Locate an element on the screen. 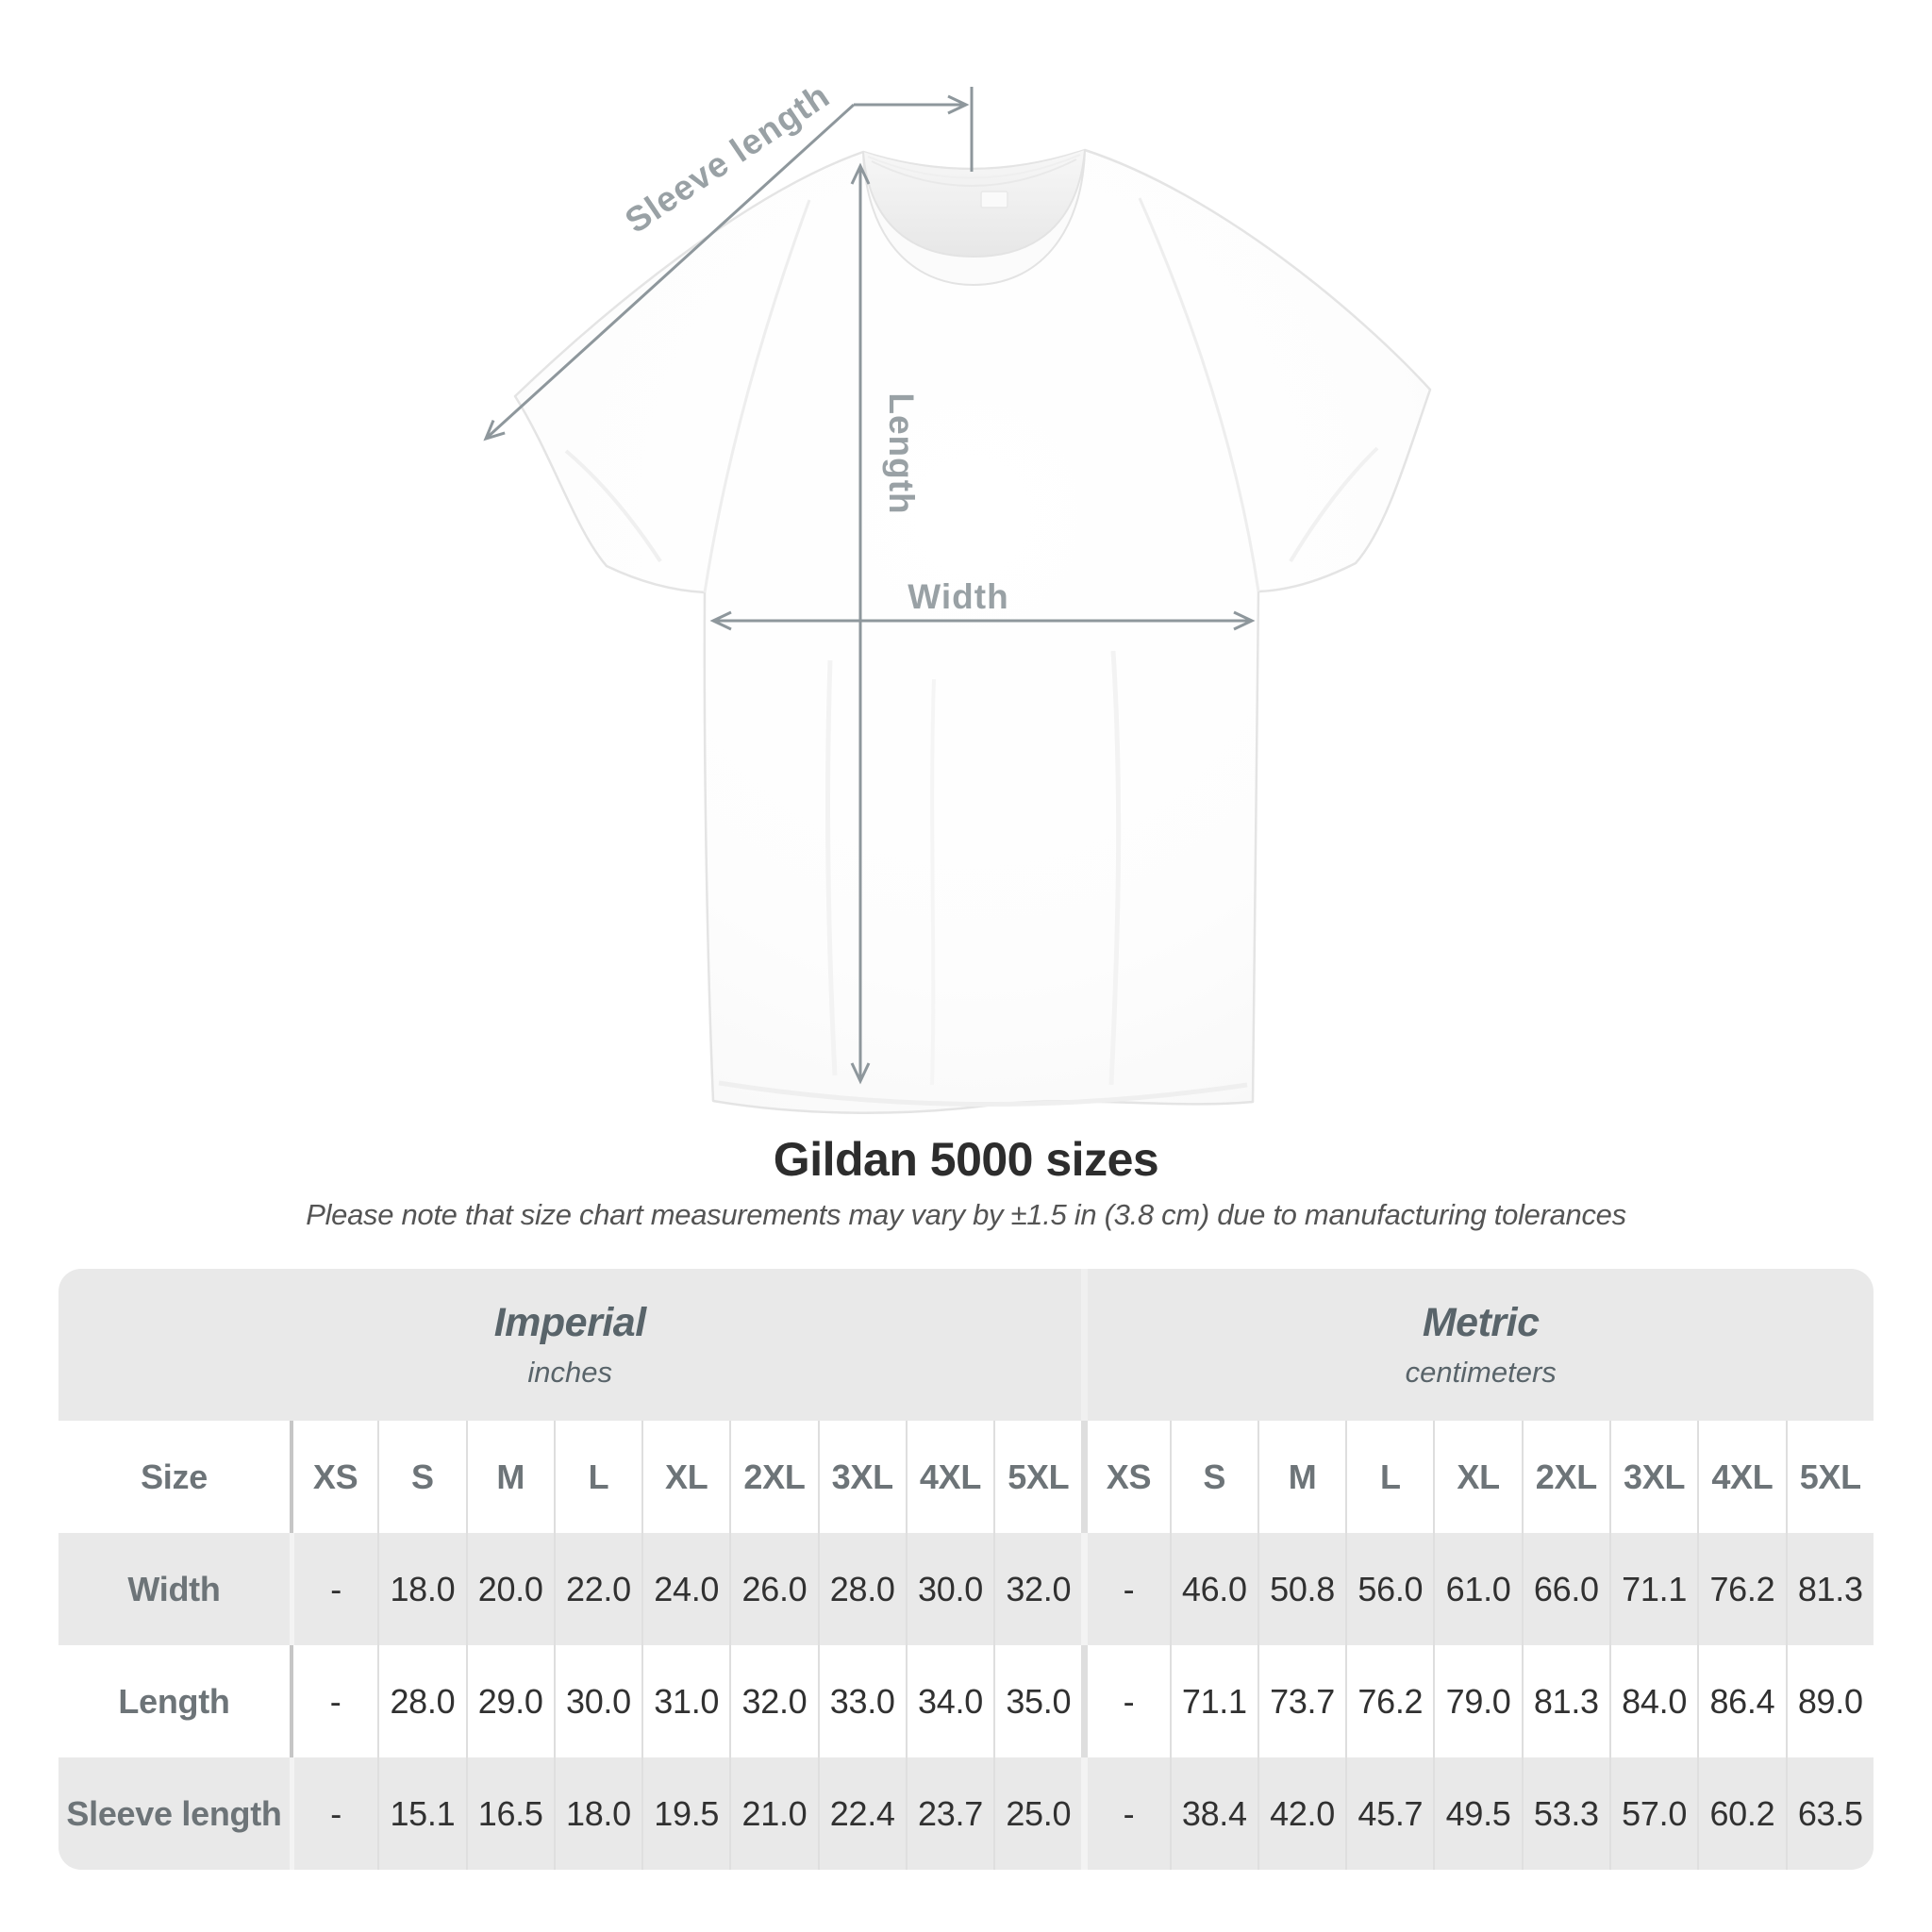 The image size is (1932, 1932). value-cell: 46.0 is located at coordinates (1213, 1589).